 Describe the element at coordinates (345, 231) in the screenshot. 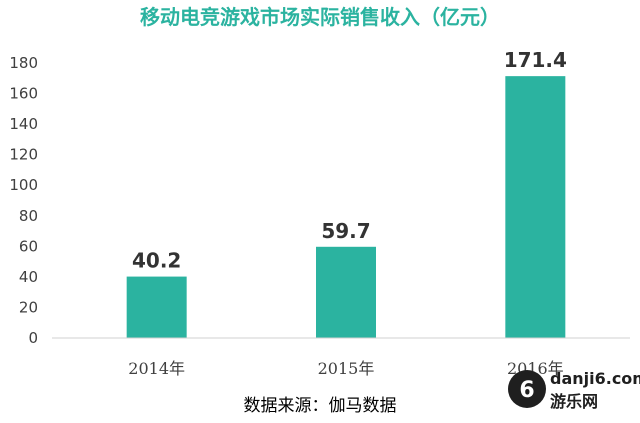

I see `bar-value-label: 59.7` at that location.